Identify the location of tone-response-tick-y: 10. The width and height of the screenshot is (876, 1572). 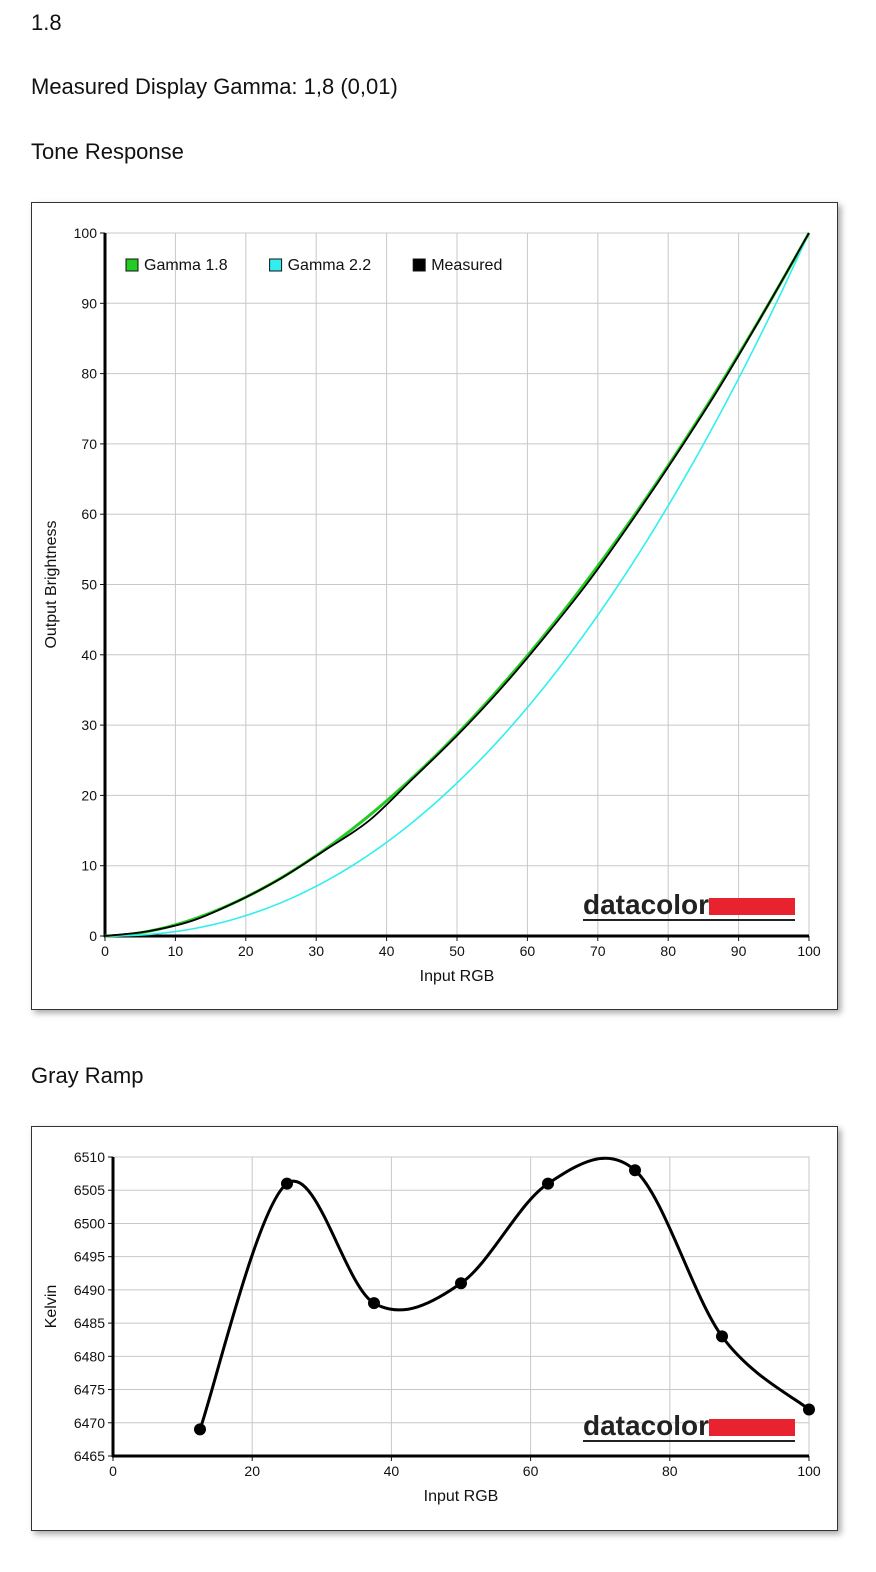
(89, 866).